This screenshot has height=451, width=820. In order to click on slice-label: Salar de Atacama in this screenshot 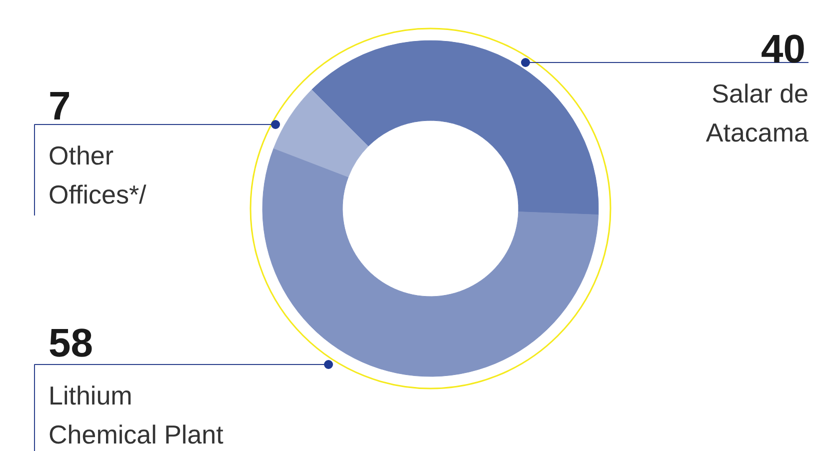, I will do `click(758, 113)`.